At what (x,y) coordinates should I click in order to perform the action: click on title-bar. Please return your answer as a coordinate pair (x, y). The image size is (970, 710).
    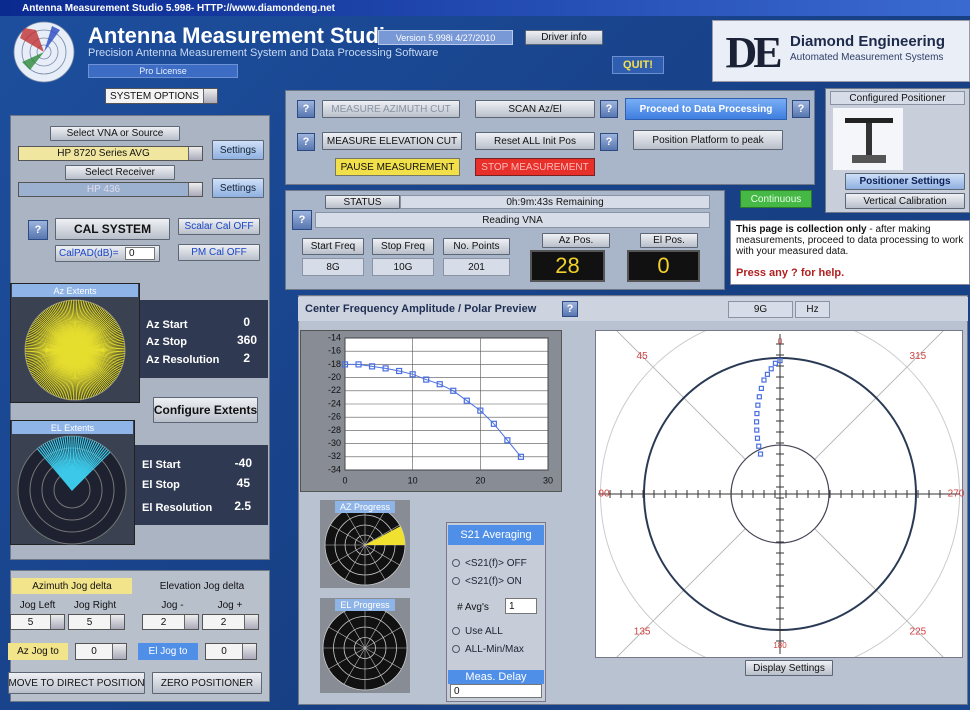
    Looking at the image, I should click on (485, 8).